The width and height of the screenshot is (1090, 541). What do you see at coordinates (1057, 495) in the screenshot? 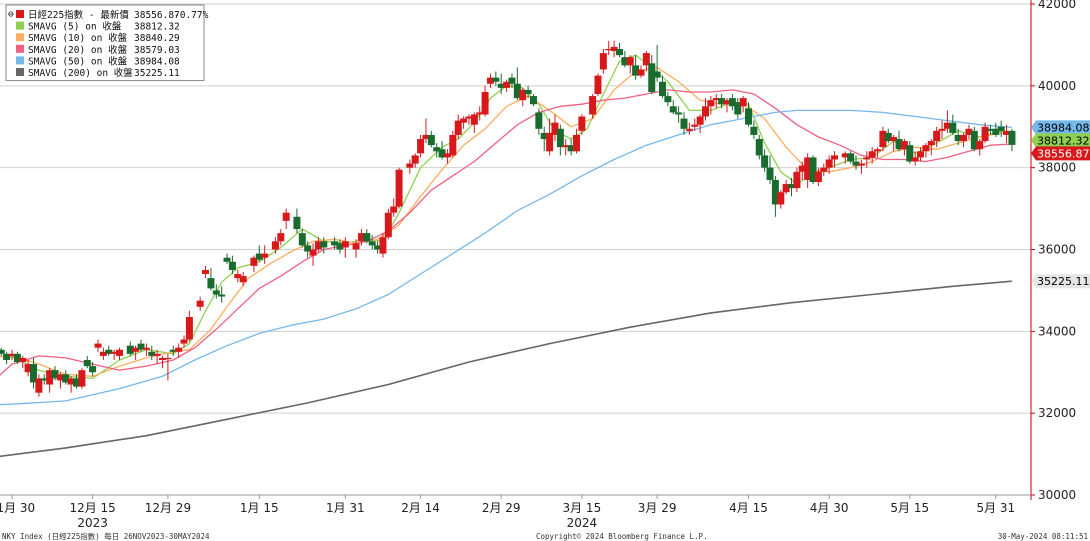
I see `y-tick-label: 30000` at bounding box center [1057, 495].